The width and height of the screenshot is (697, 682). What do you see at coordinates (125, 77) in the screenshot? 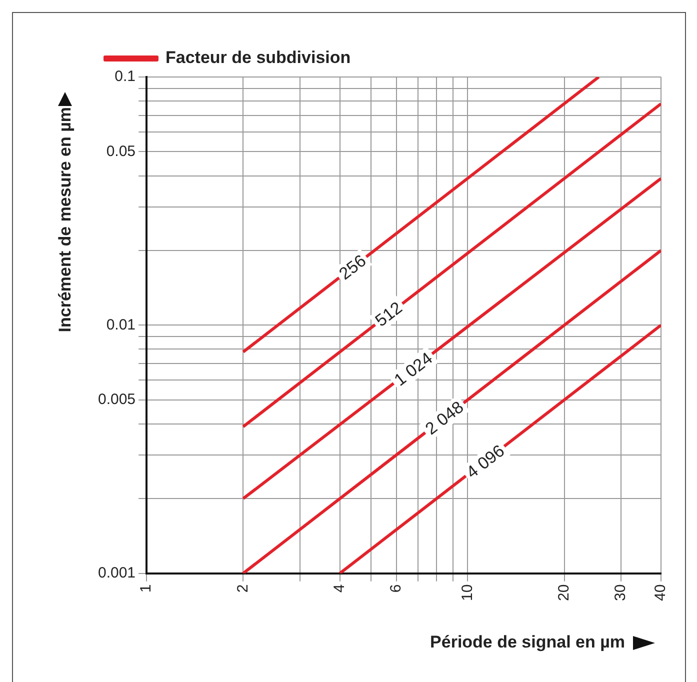
I see `y-tick-label: 0.1` at bounding box center [125, 77].